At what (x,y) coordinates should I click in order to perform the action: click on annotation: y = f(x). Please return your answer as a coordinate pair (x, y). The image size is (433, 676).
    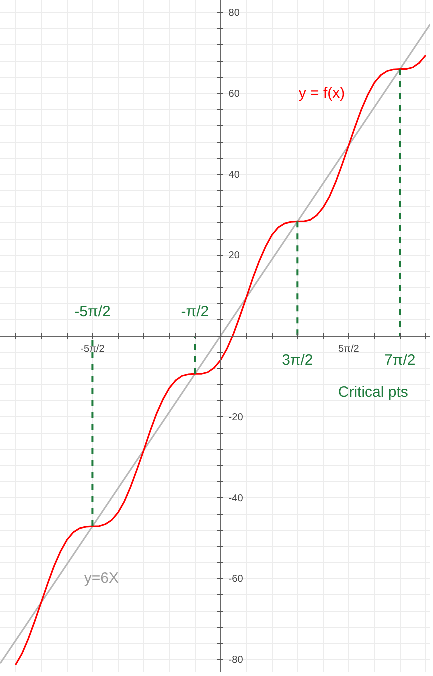
    Looking at the image, I should click on (322, 93).